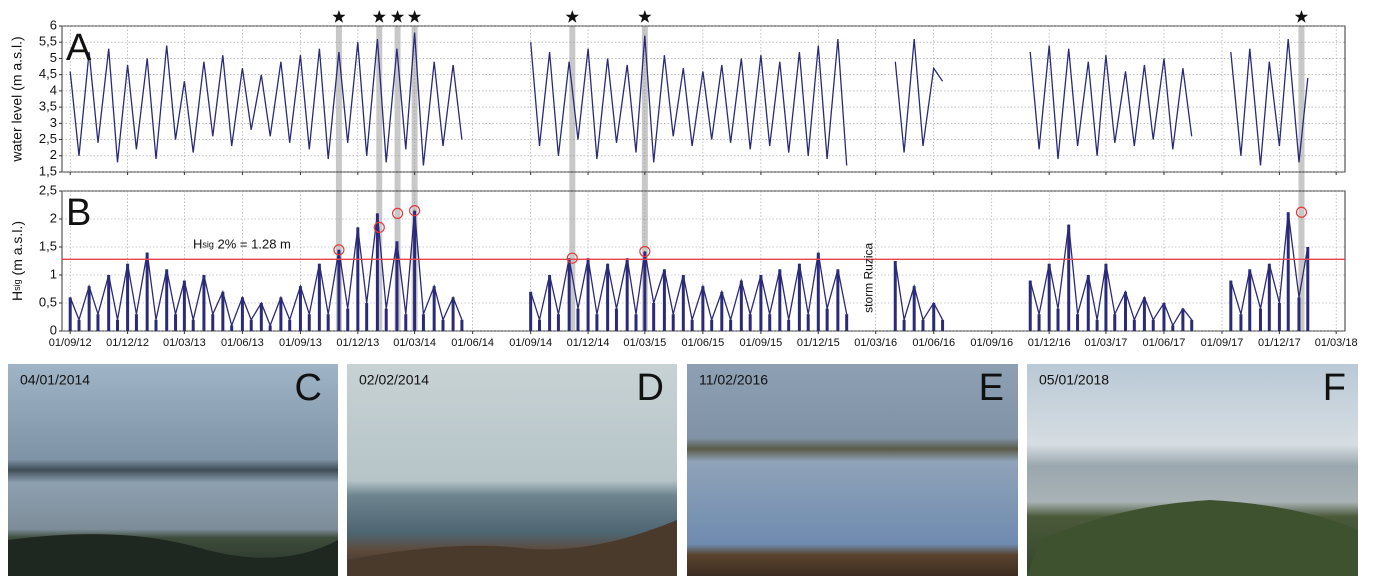 This screenshot has width=1375, height=576. Describe the element at coordinates (357, 343) in the screenshot. I see `x-tick-label: 01/12/13` at that location.